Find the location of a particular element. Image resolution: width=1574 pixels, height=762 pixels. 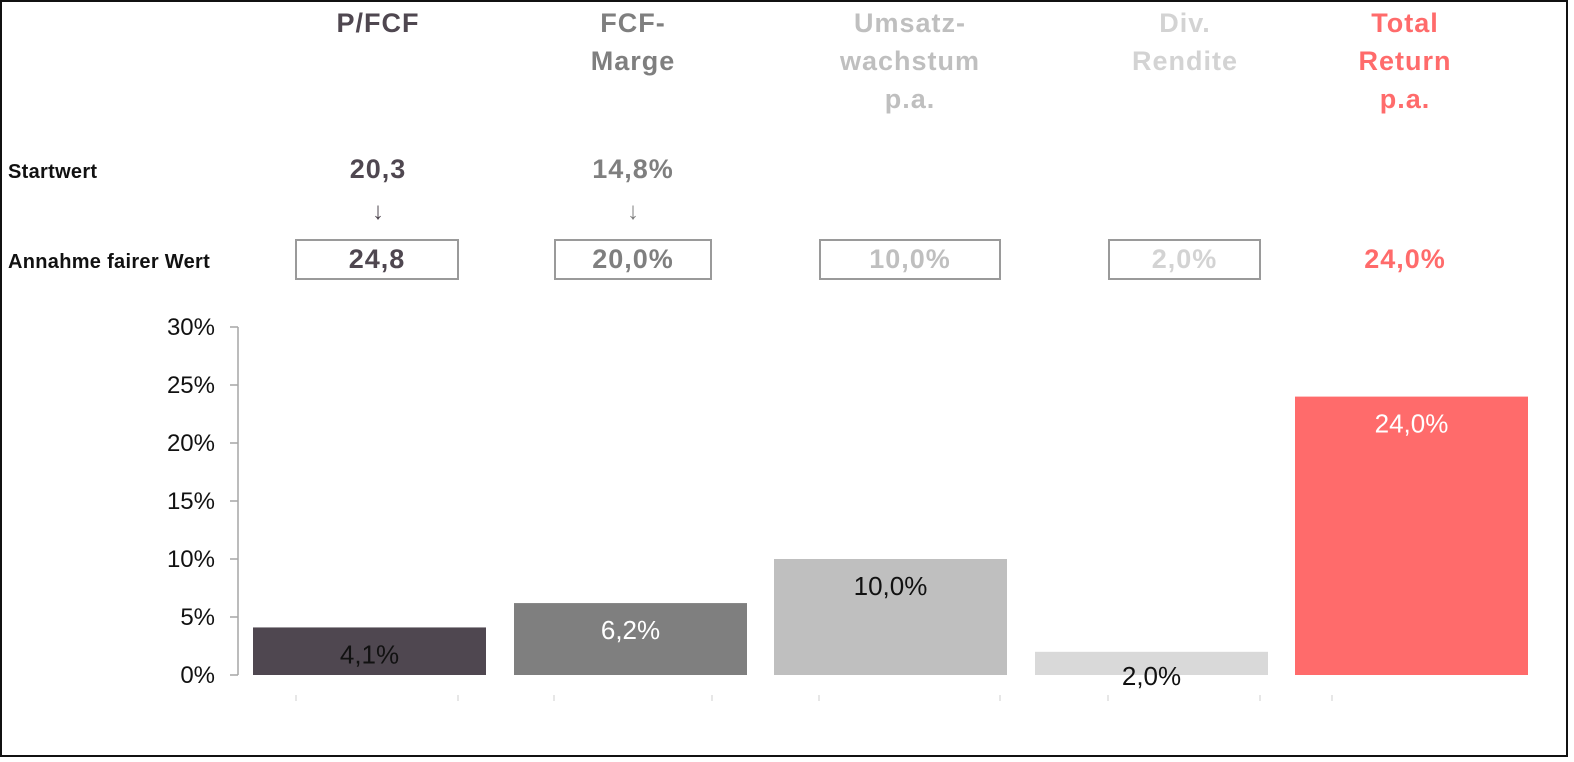

y-tick-label: 10% is located at coordinates (191, 559).